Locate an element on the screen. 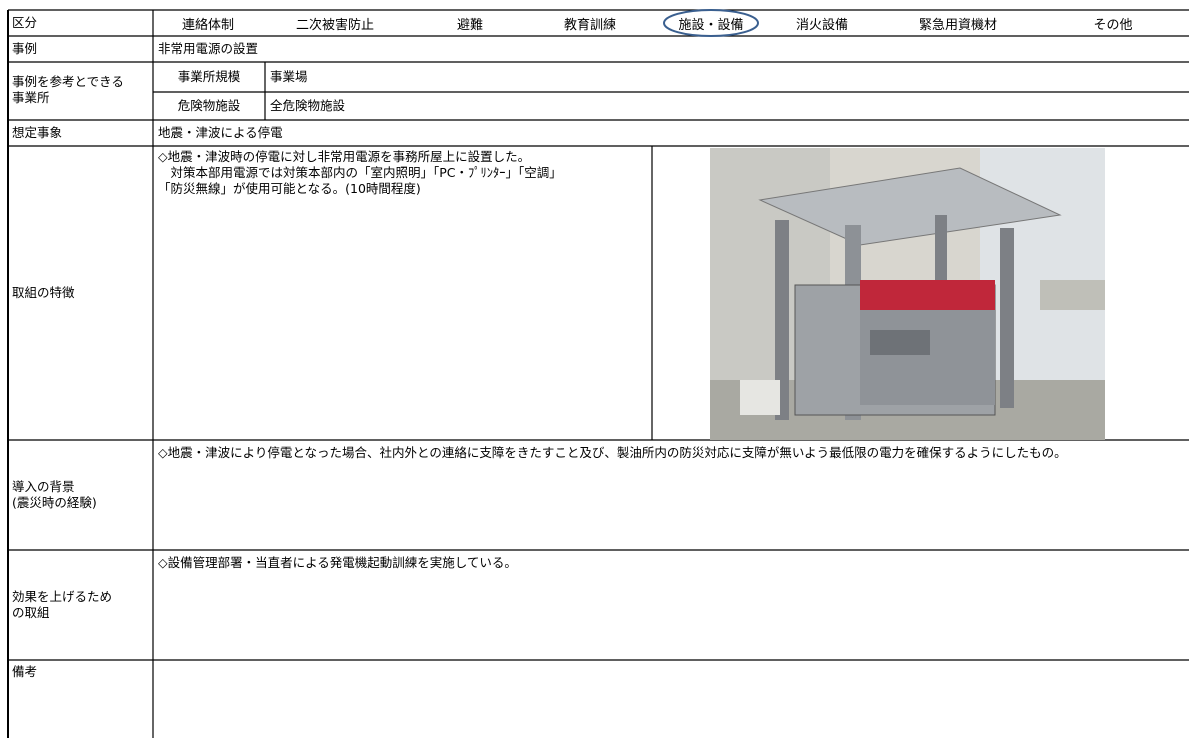 The width and height of the screenshot is (1189, 738). features-label: 取組の特徴 is located at coordinates (43, 292).